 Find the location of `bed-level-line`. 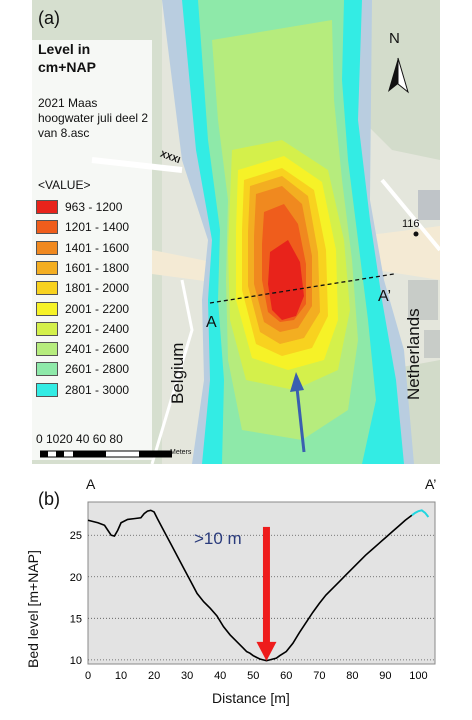

bed-level-line is located at coordinates (250, 585).